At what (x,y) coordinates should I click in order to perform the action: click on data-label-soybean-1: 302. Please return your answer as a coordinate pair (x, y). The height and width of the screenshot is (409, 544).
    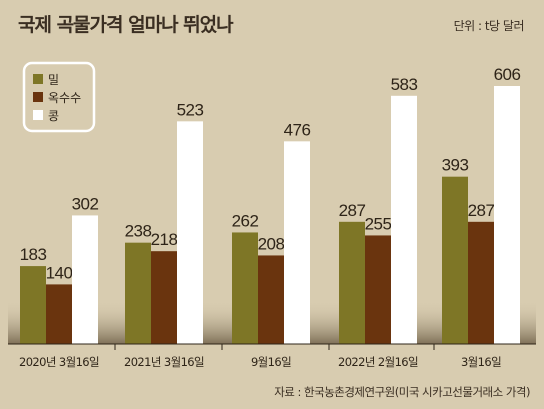
    Looking at the image, I should click on (85, 203).